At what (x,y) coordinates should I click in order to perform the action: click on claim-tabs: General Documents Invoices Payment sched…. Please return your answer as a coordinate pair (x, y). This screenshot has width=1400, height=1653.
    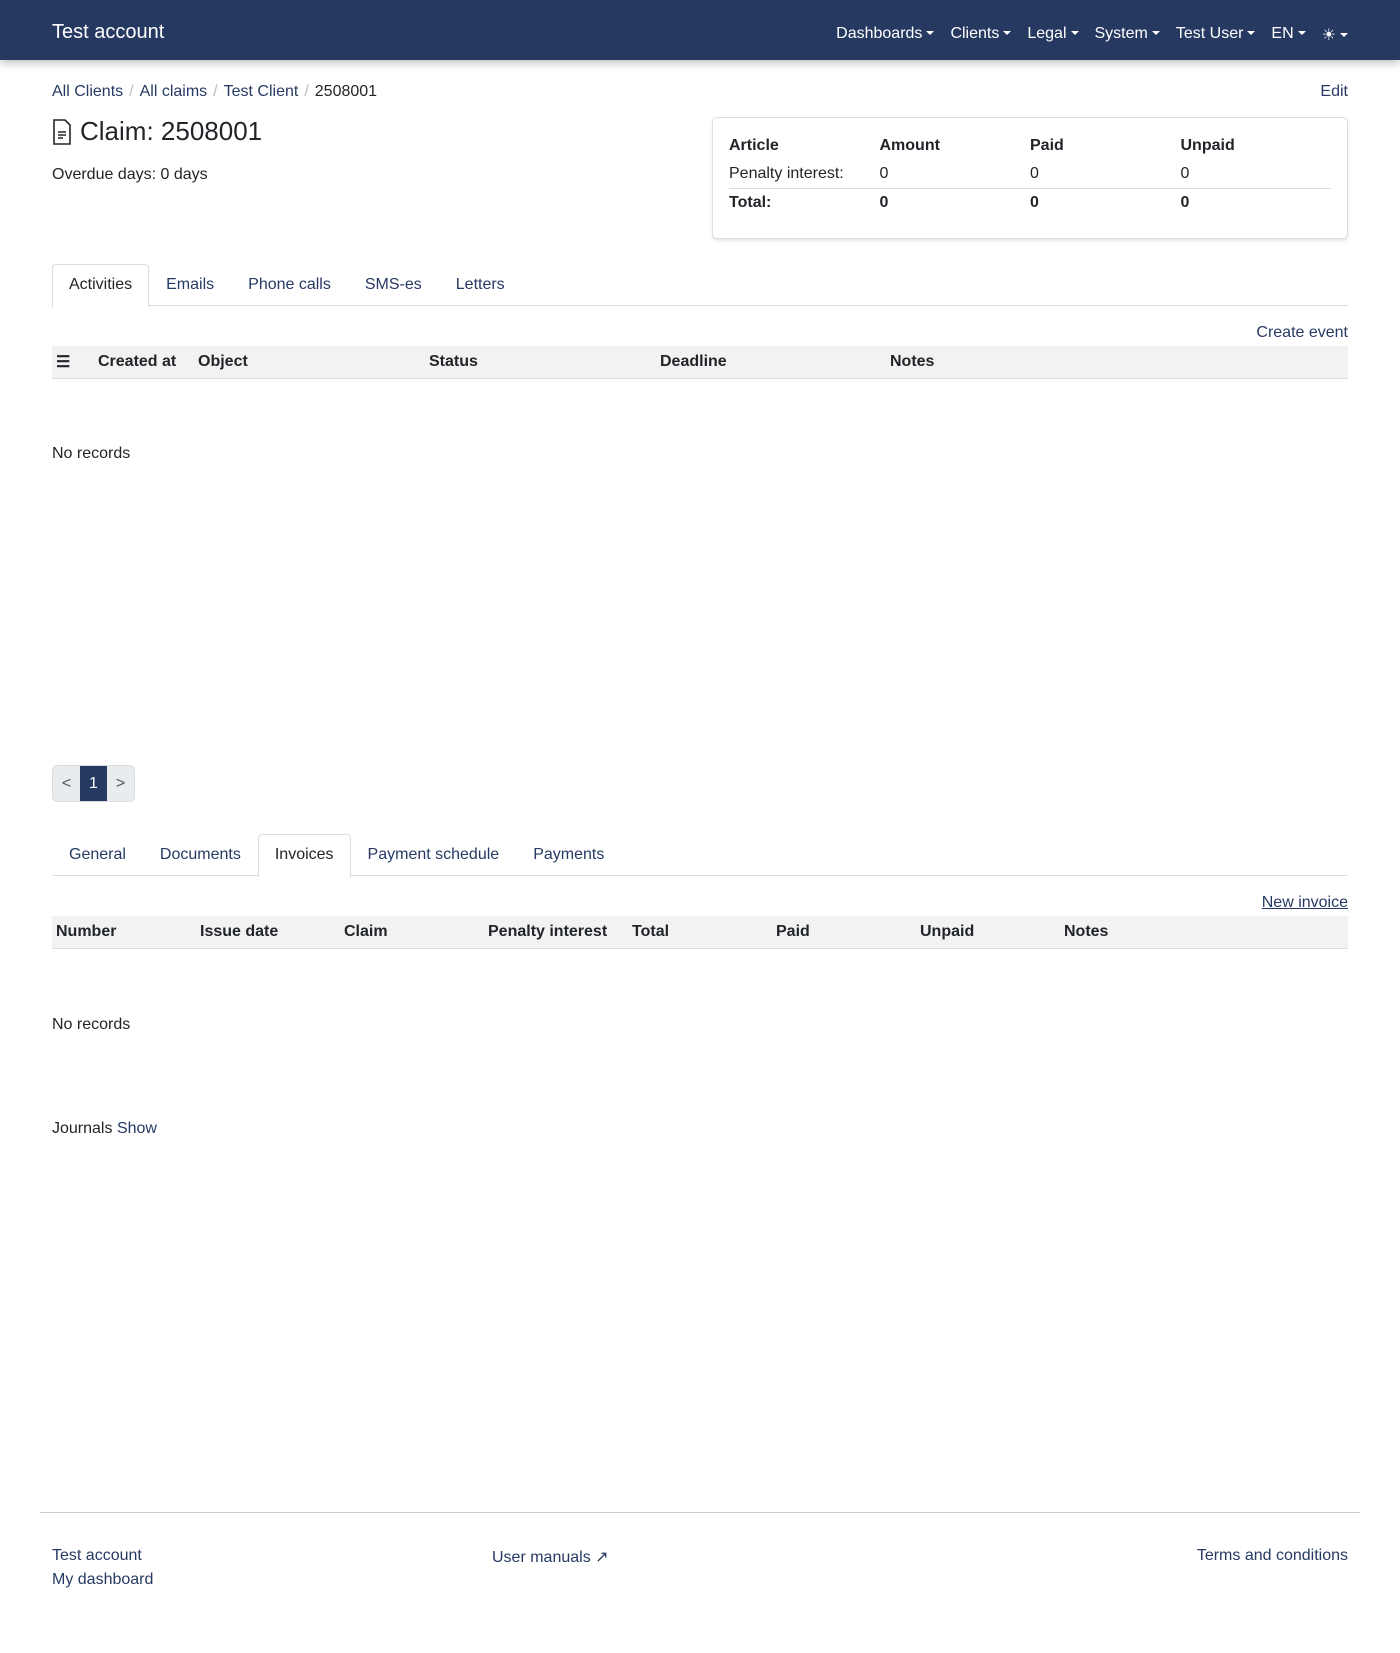
    Looking at the image, I should click on (700, 855).